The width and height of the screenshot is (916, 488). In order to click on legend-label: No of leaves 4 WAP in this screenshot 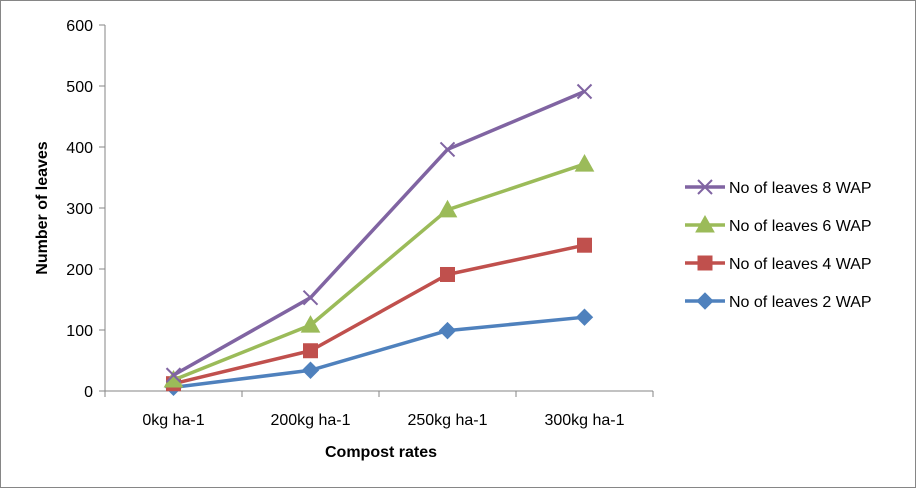, I will do `click(800, 264)`.